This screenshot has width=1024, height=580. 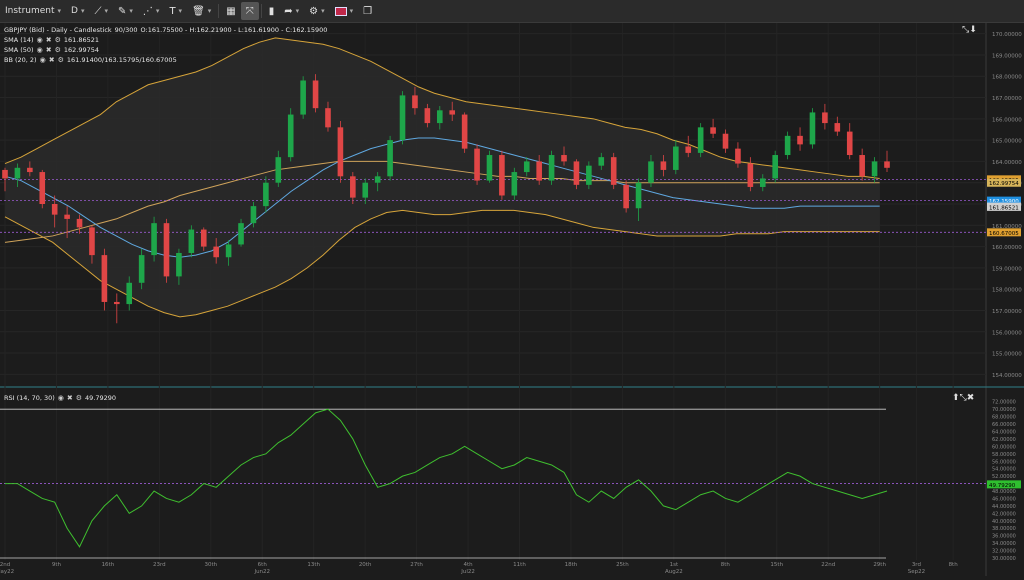 I want to click on language-button: ▾, so click(x=344, y=11).